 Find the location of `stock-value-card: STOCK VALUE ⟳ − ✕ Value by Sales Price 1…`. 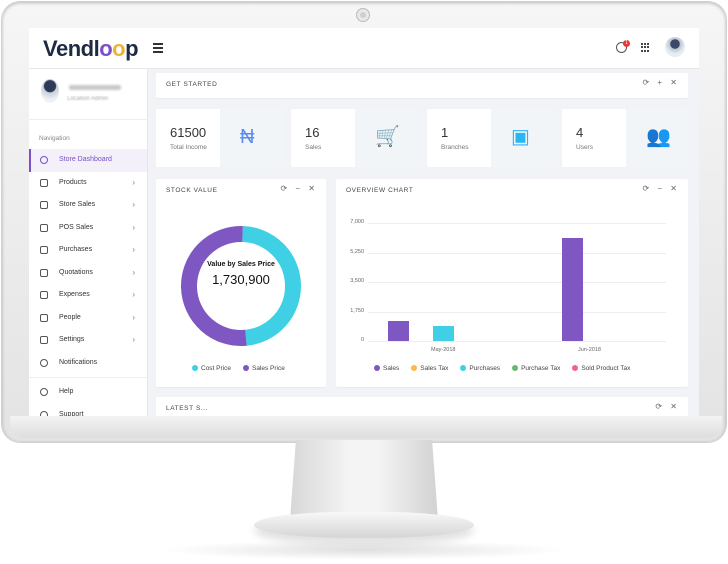

stock-value-card: STOCK VALUE ⟳ − ✕ Value by Sales Price 1… is located at coordinates (241, 283).